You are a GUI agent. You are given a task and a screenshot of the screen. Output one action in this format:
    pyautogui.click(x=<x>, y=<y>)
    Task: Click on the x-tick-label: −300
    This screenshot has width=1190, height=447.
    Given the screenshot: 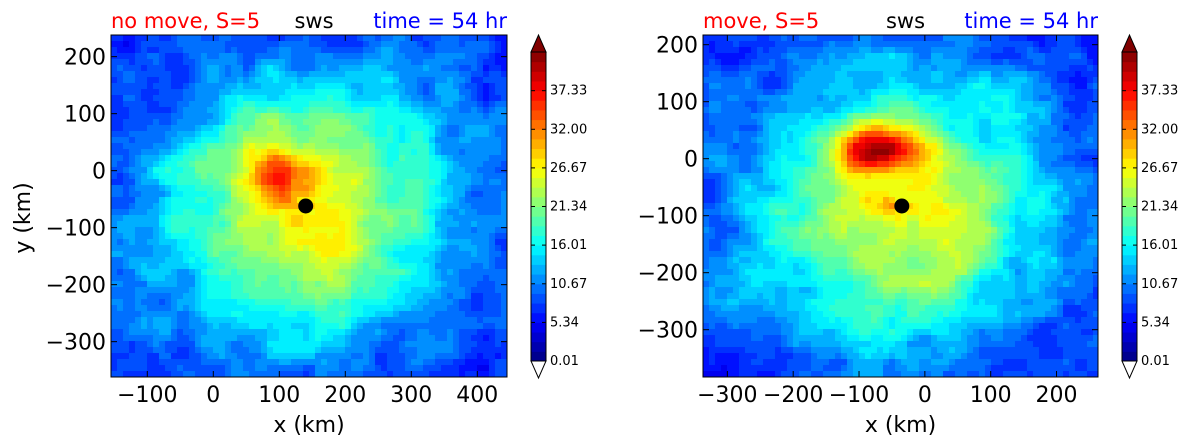 What is the action you would take?
    pyautogui.click(x=727, y=395)
    